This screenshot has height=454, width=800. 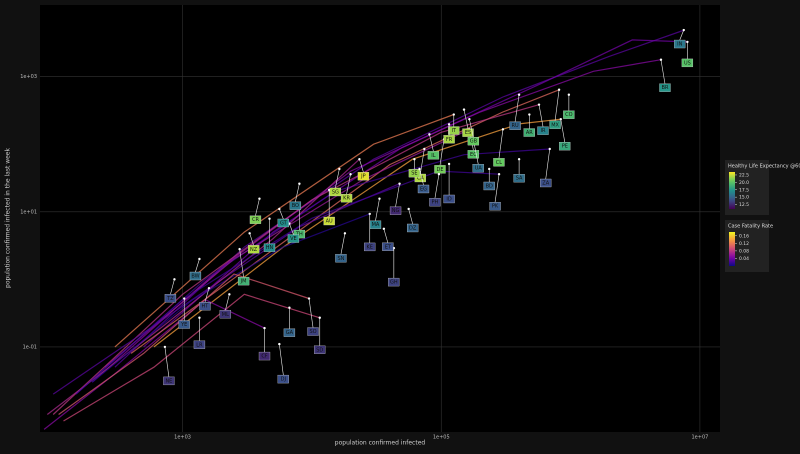 I want to click on country-code: LR, so click(x=199, y=345).